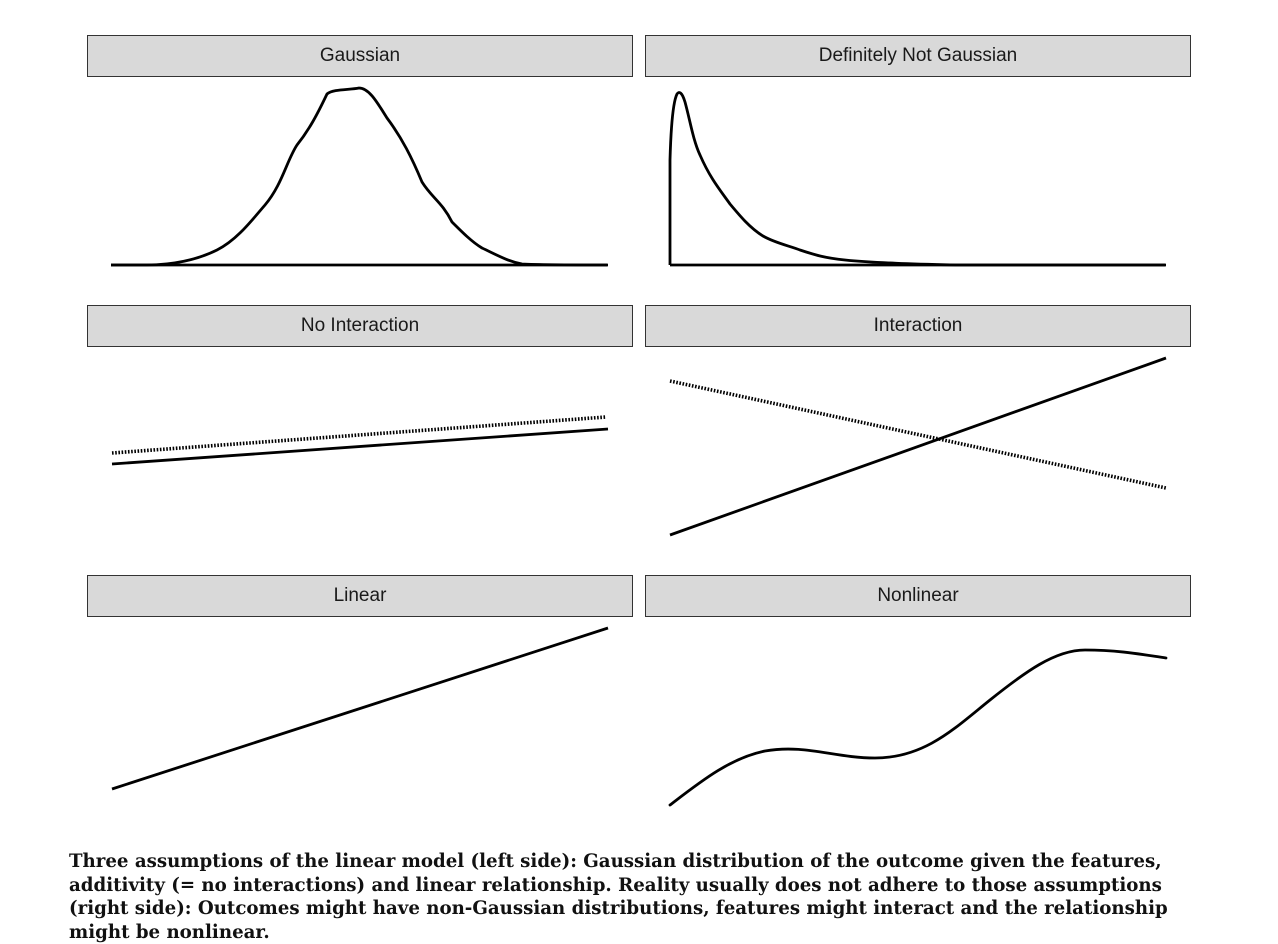 The height and width of the screenshot is (944, 1278). Describe the element at coordinates (360, 708) in the screenshot. I see `linear-relationship-line` at that location.